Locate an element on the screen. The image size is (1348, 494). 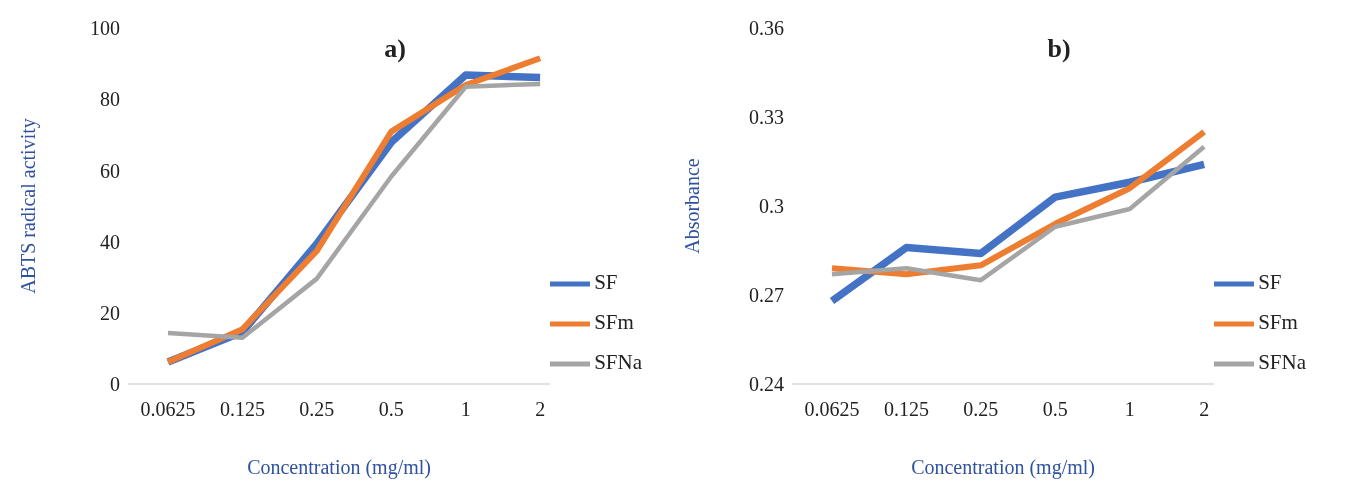
y-axis-title: Absorbance is located at coordinates (692, 206).